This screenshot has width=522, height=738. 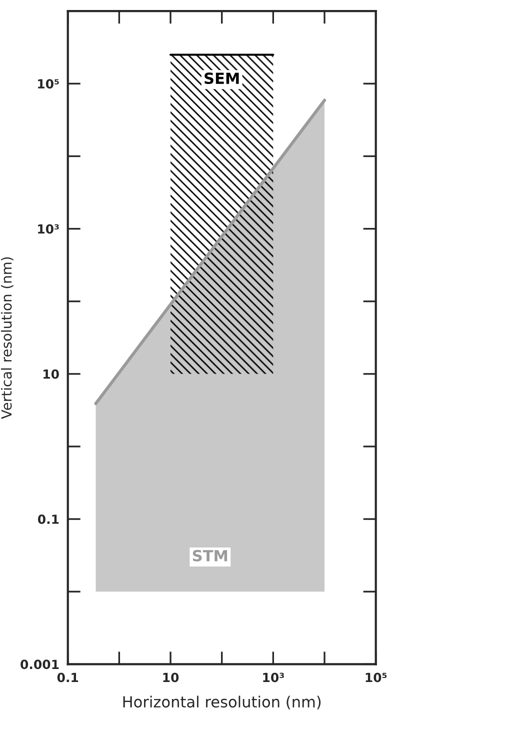 I want to click on x-tick-label: 10³, so click(x=273, y=677).